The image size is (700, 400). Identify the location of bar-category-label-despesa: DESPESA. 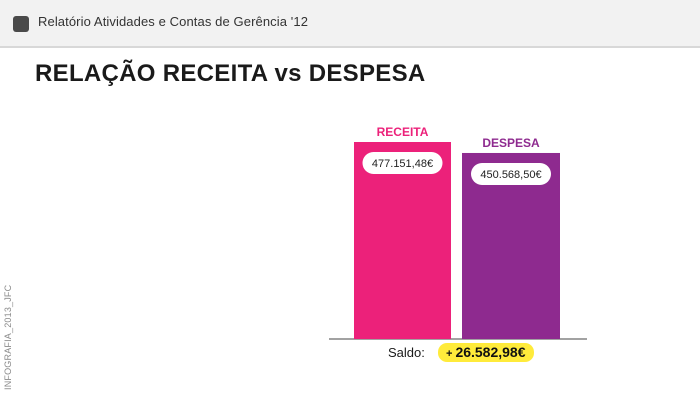
(511, 143).